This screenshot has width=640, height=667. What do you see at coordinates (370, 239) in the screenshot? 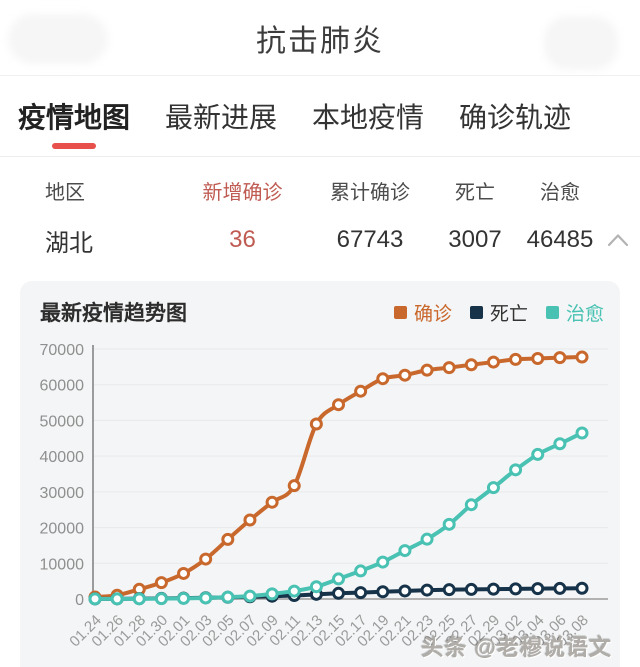
I see `total-confirmed-value: 67743` at bounding box center [370, 239].